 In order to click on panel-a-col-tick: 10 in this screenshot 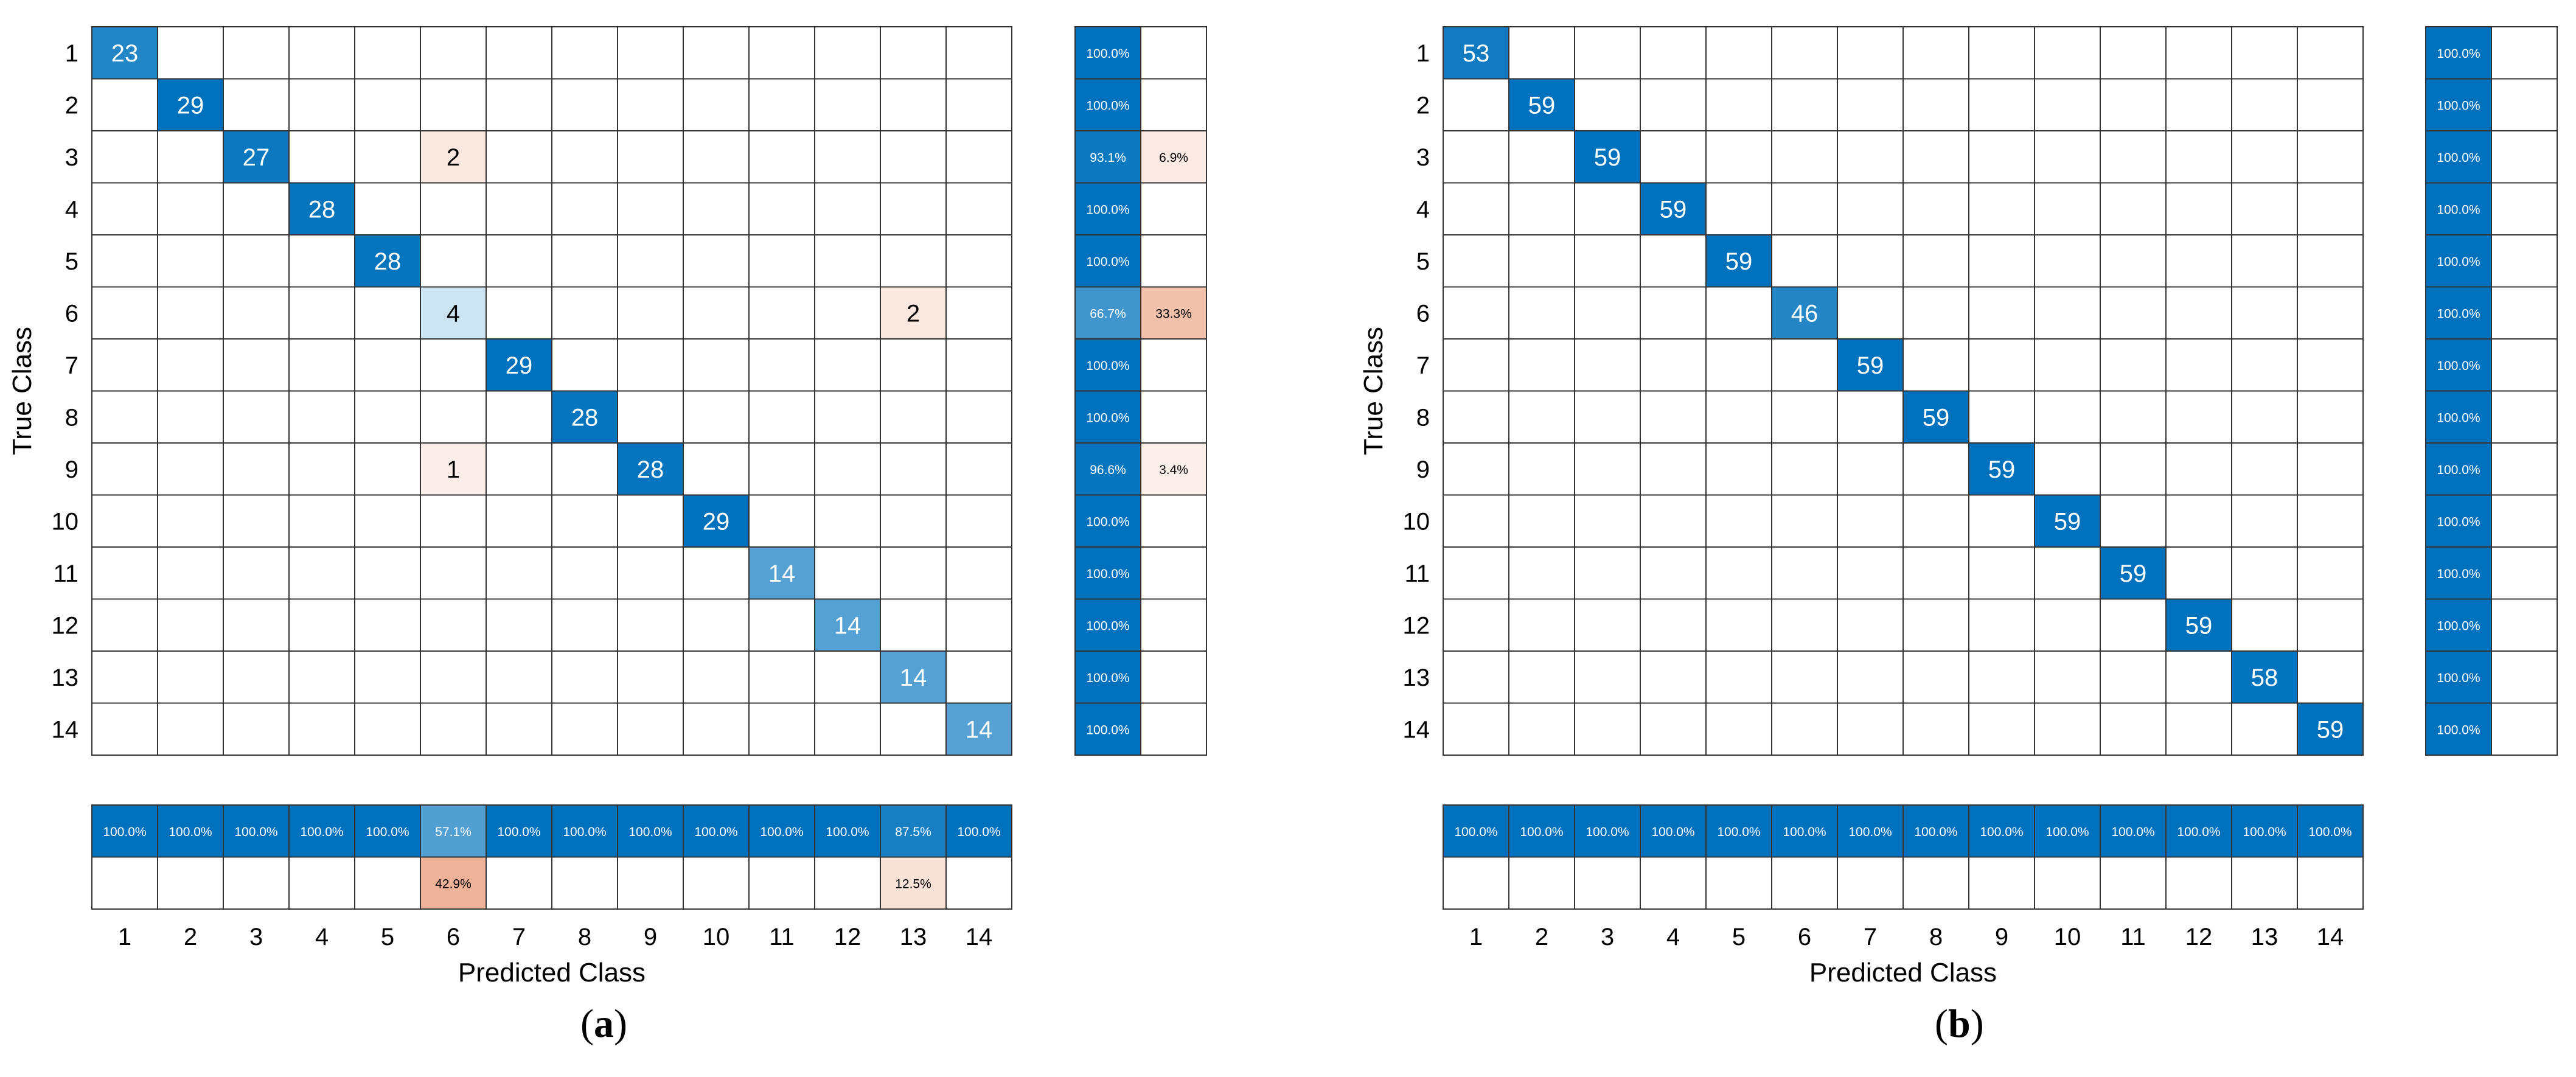, I will do `click(716, 937)`.